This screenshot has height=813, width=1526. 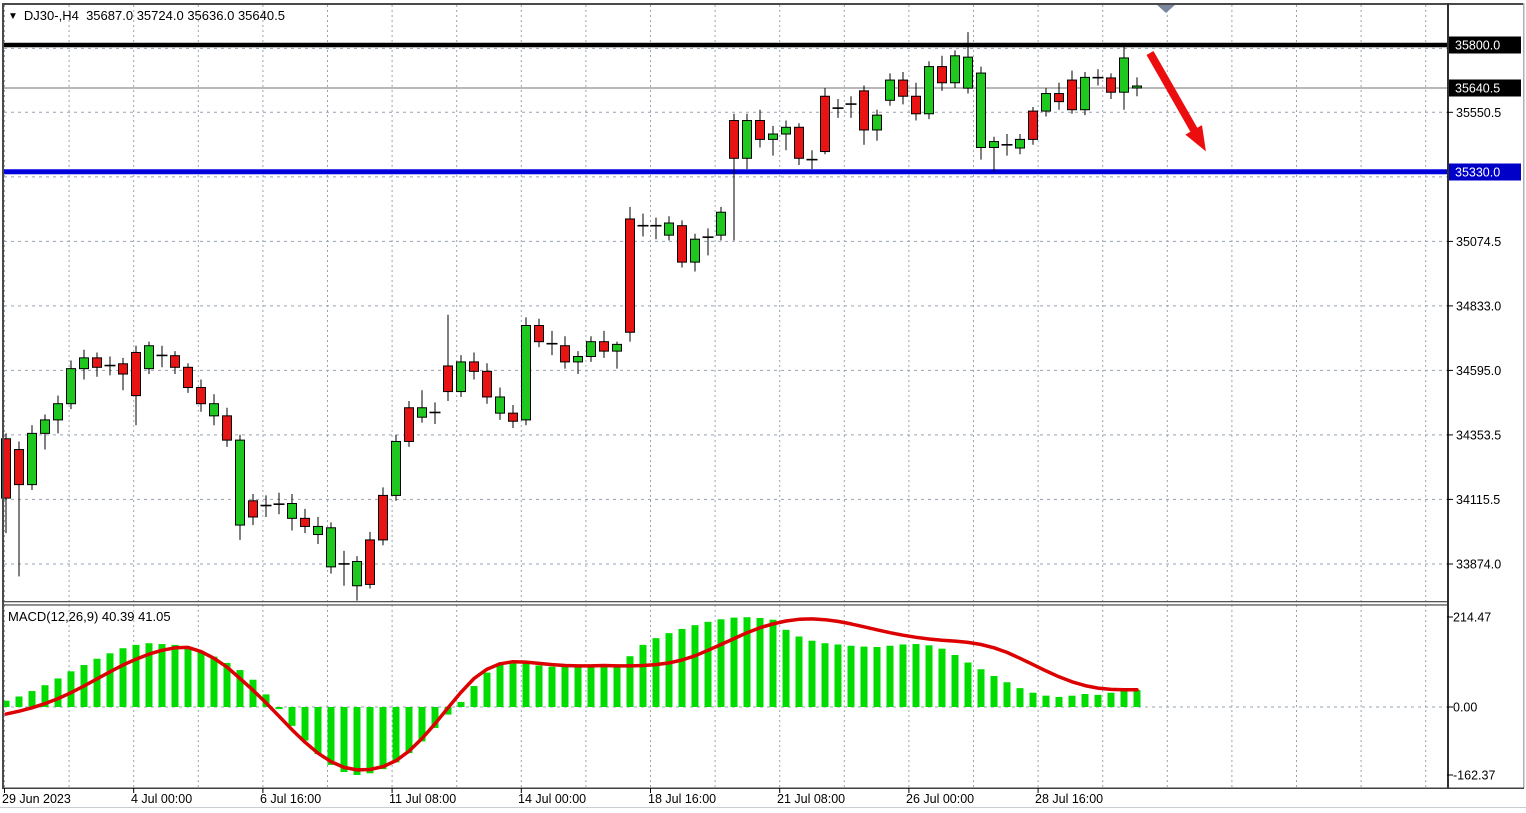 What do you see at coordinates (1478, 565) in the screenshot?
I see `price-axis-label: 33874.0` at bounding box center [1478, 565].